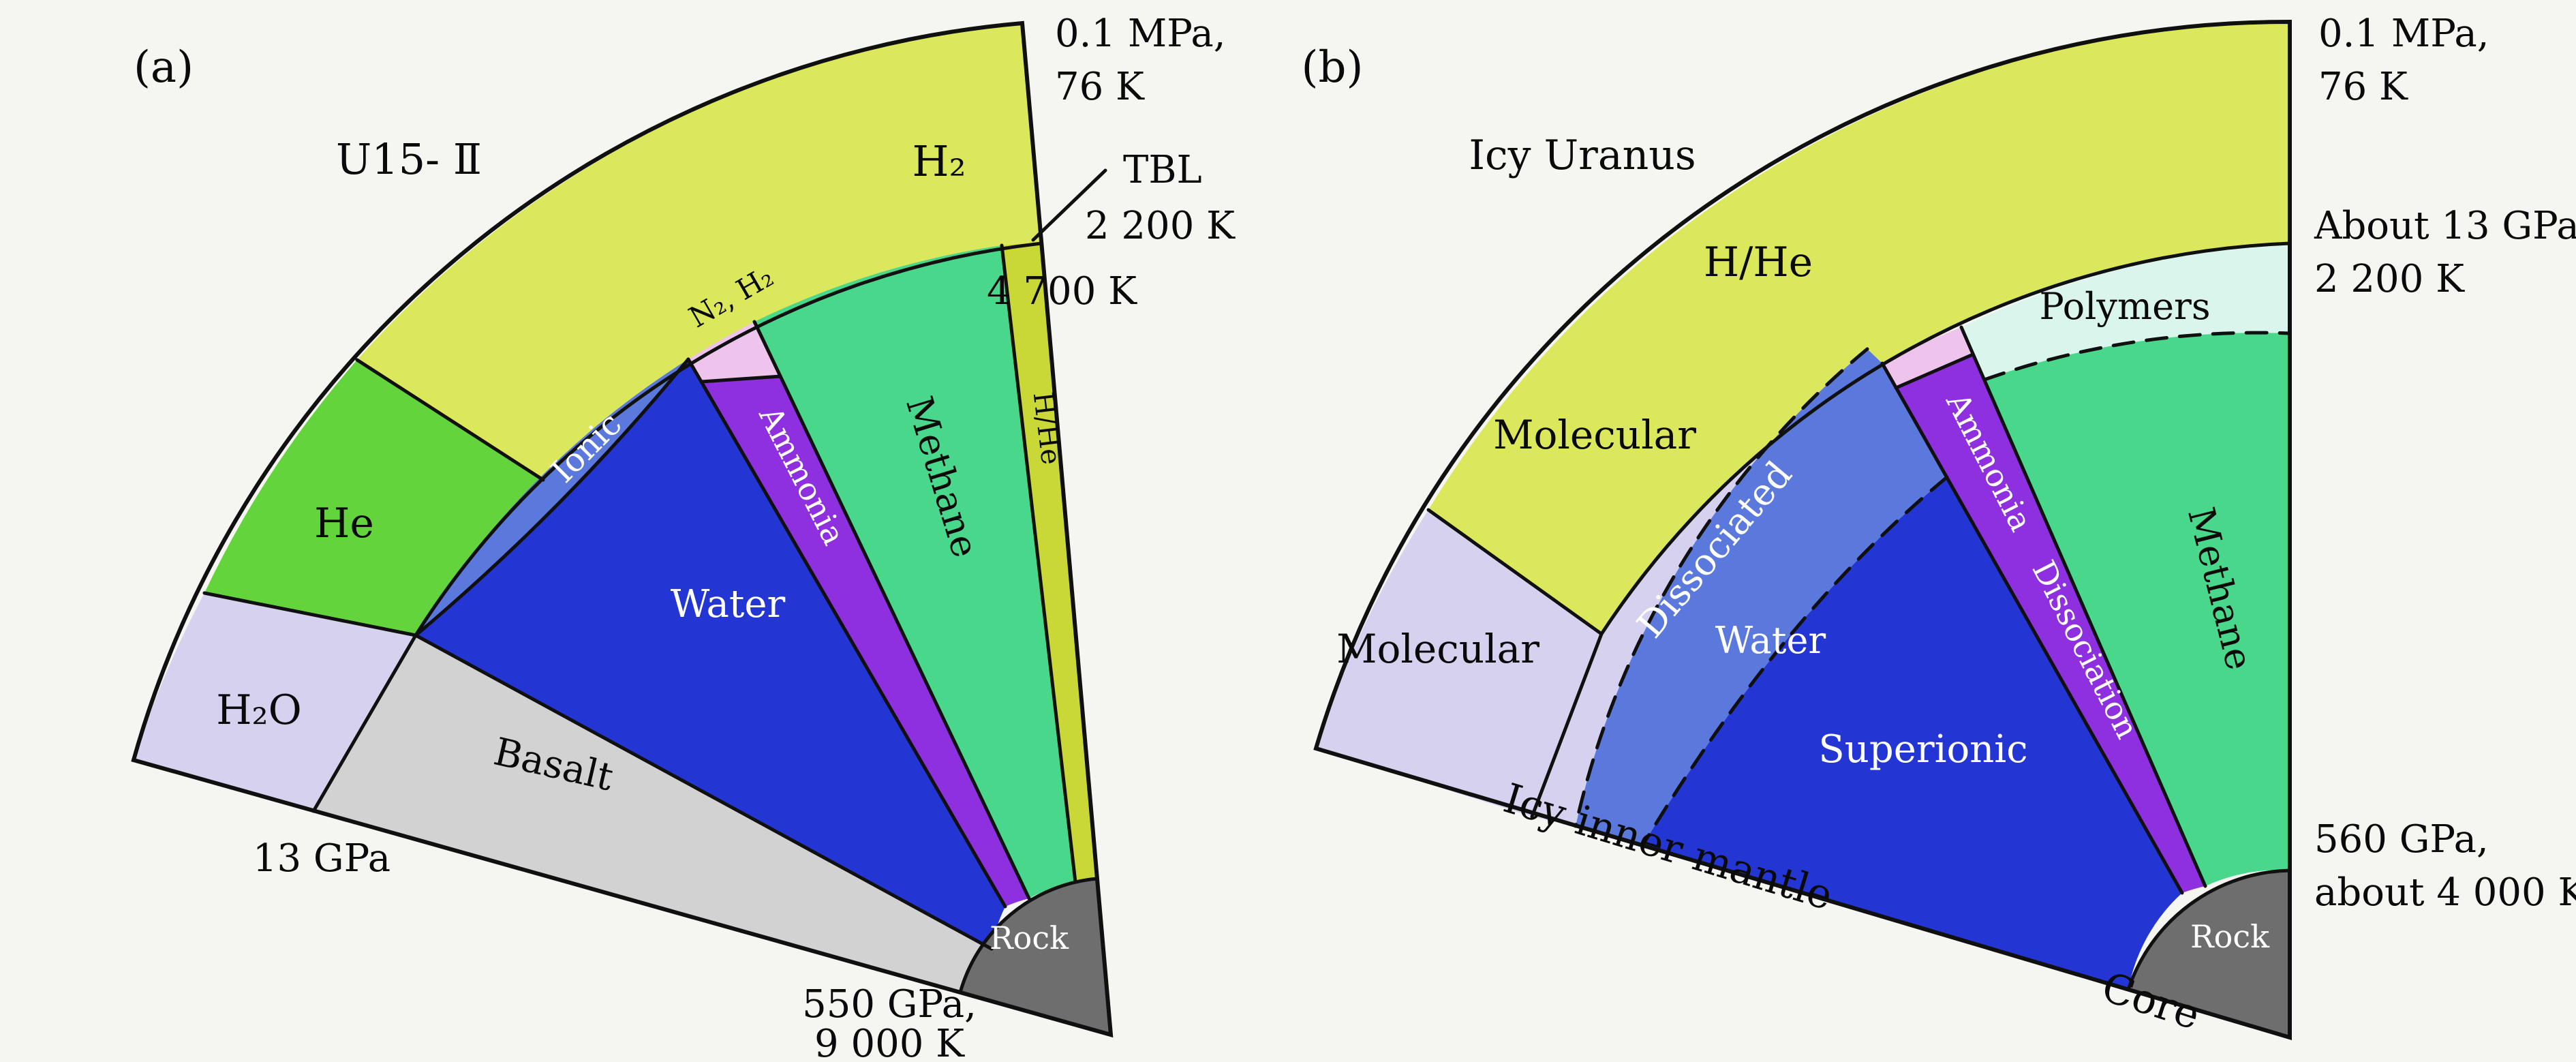 This screenshot has width=2576, height=1062. I want to click on region-b-methane, so click(2137, 610).